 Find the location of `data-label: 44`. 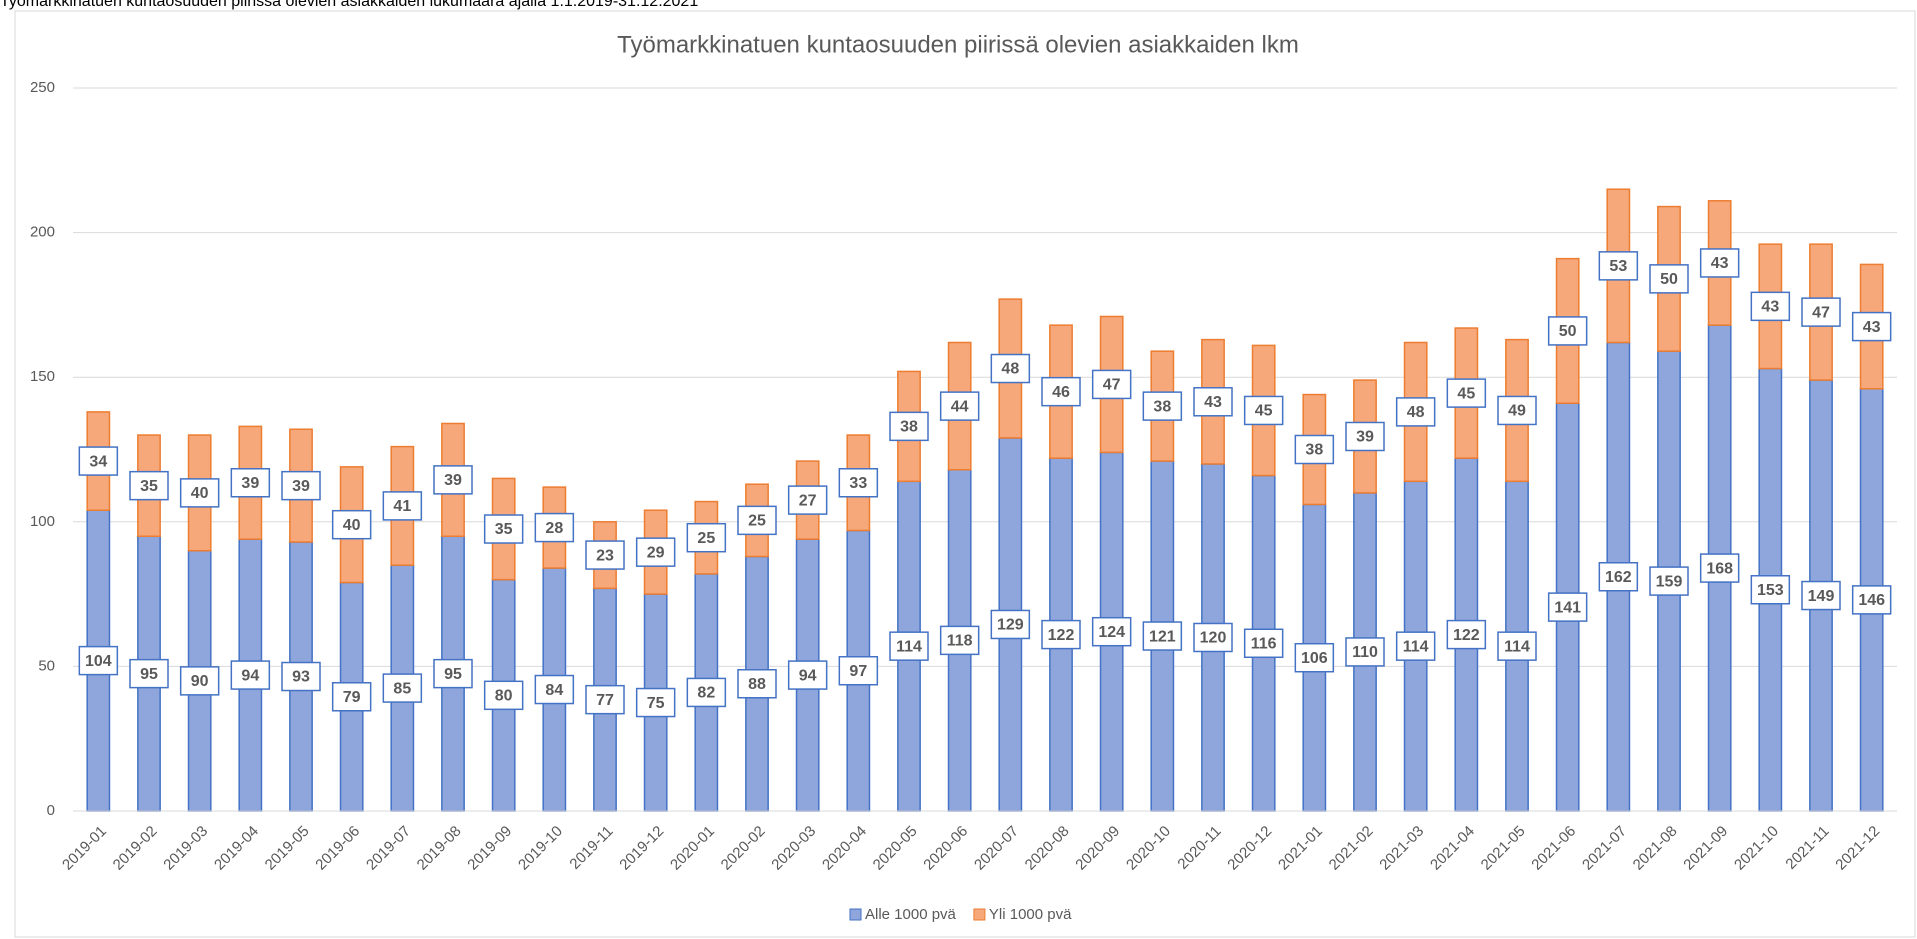

data-label: 44 is located at coordinates (960, 406).